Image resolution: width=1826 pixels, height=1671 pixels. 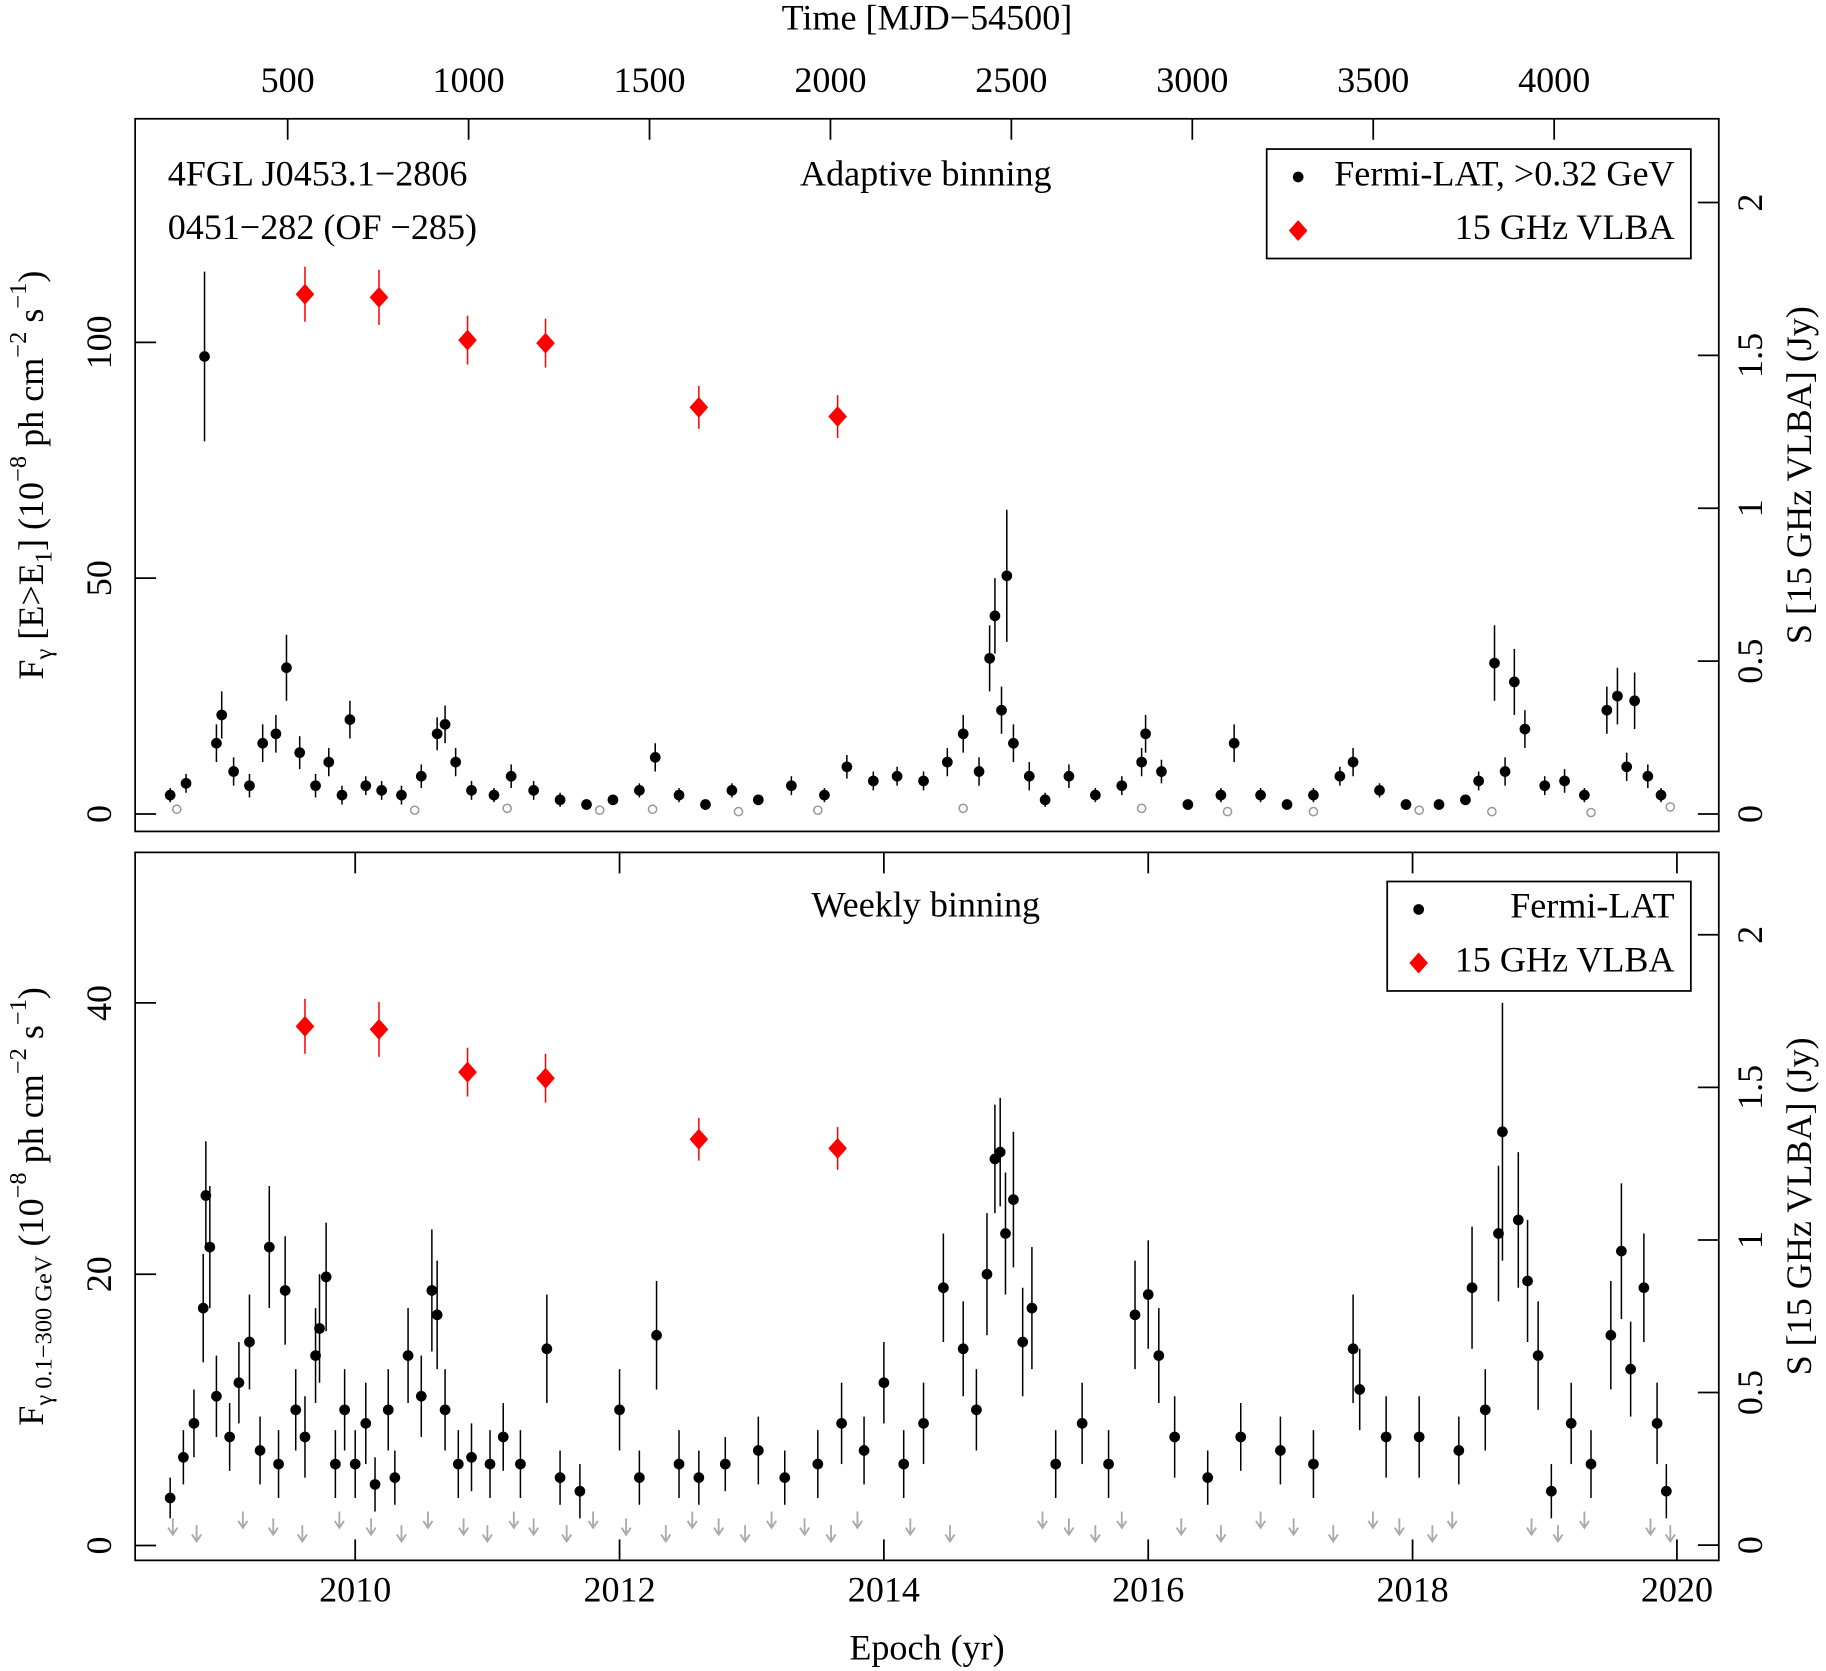 What do you see at coordinates (619, 1589) in the screenshot?
I see `x-tick-label: 2012` at bounding box center [619, 1589].